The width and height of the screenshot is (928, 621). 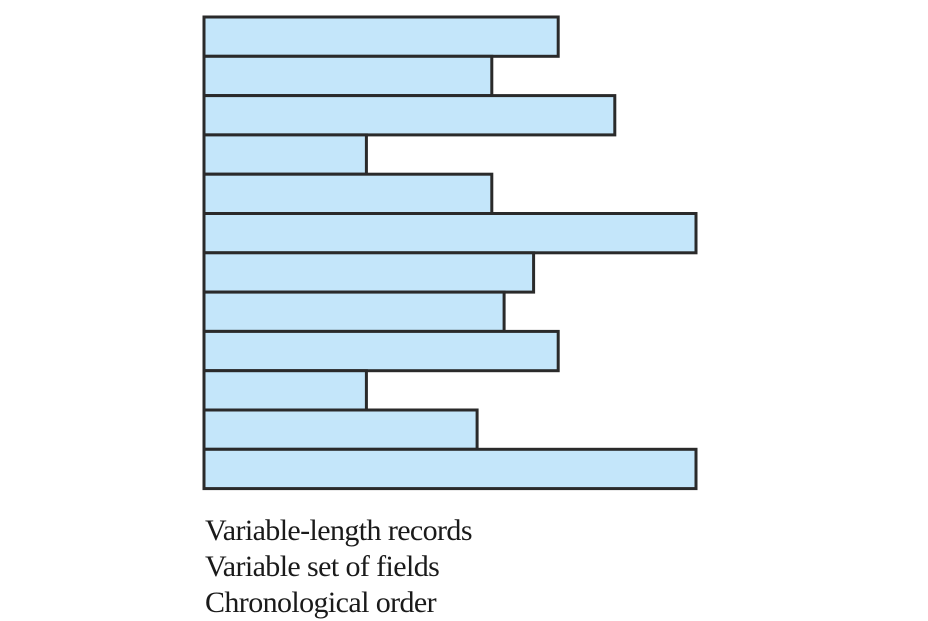 I want to click on caption-line-ordering: Chronological order, so click(x=321, y=602).